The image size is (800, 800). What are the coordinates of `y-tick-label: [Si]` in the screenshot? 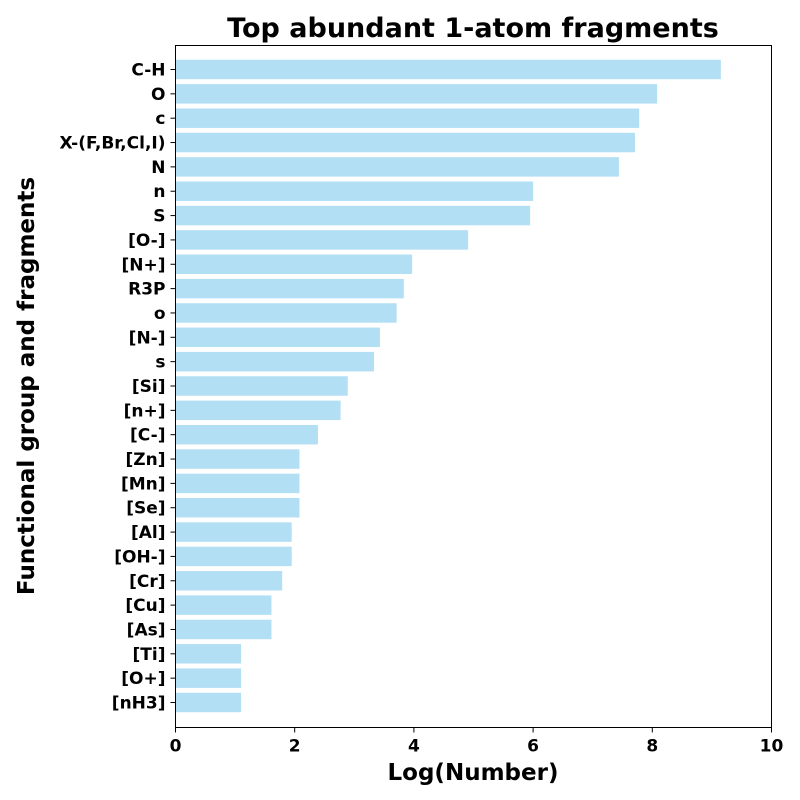 It's located at (149, 387).